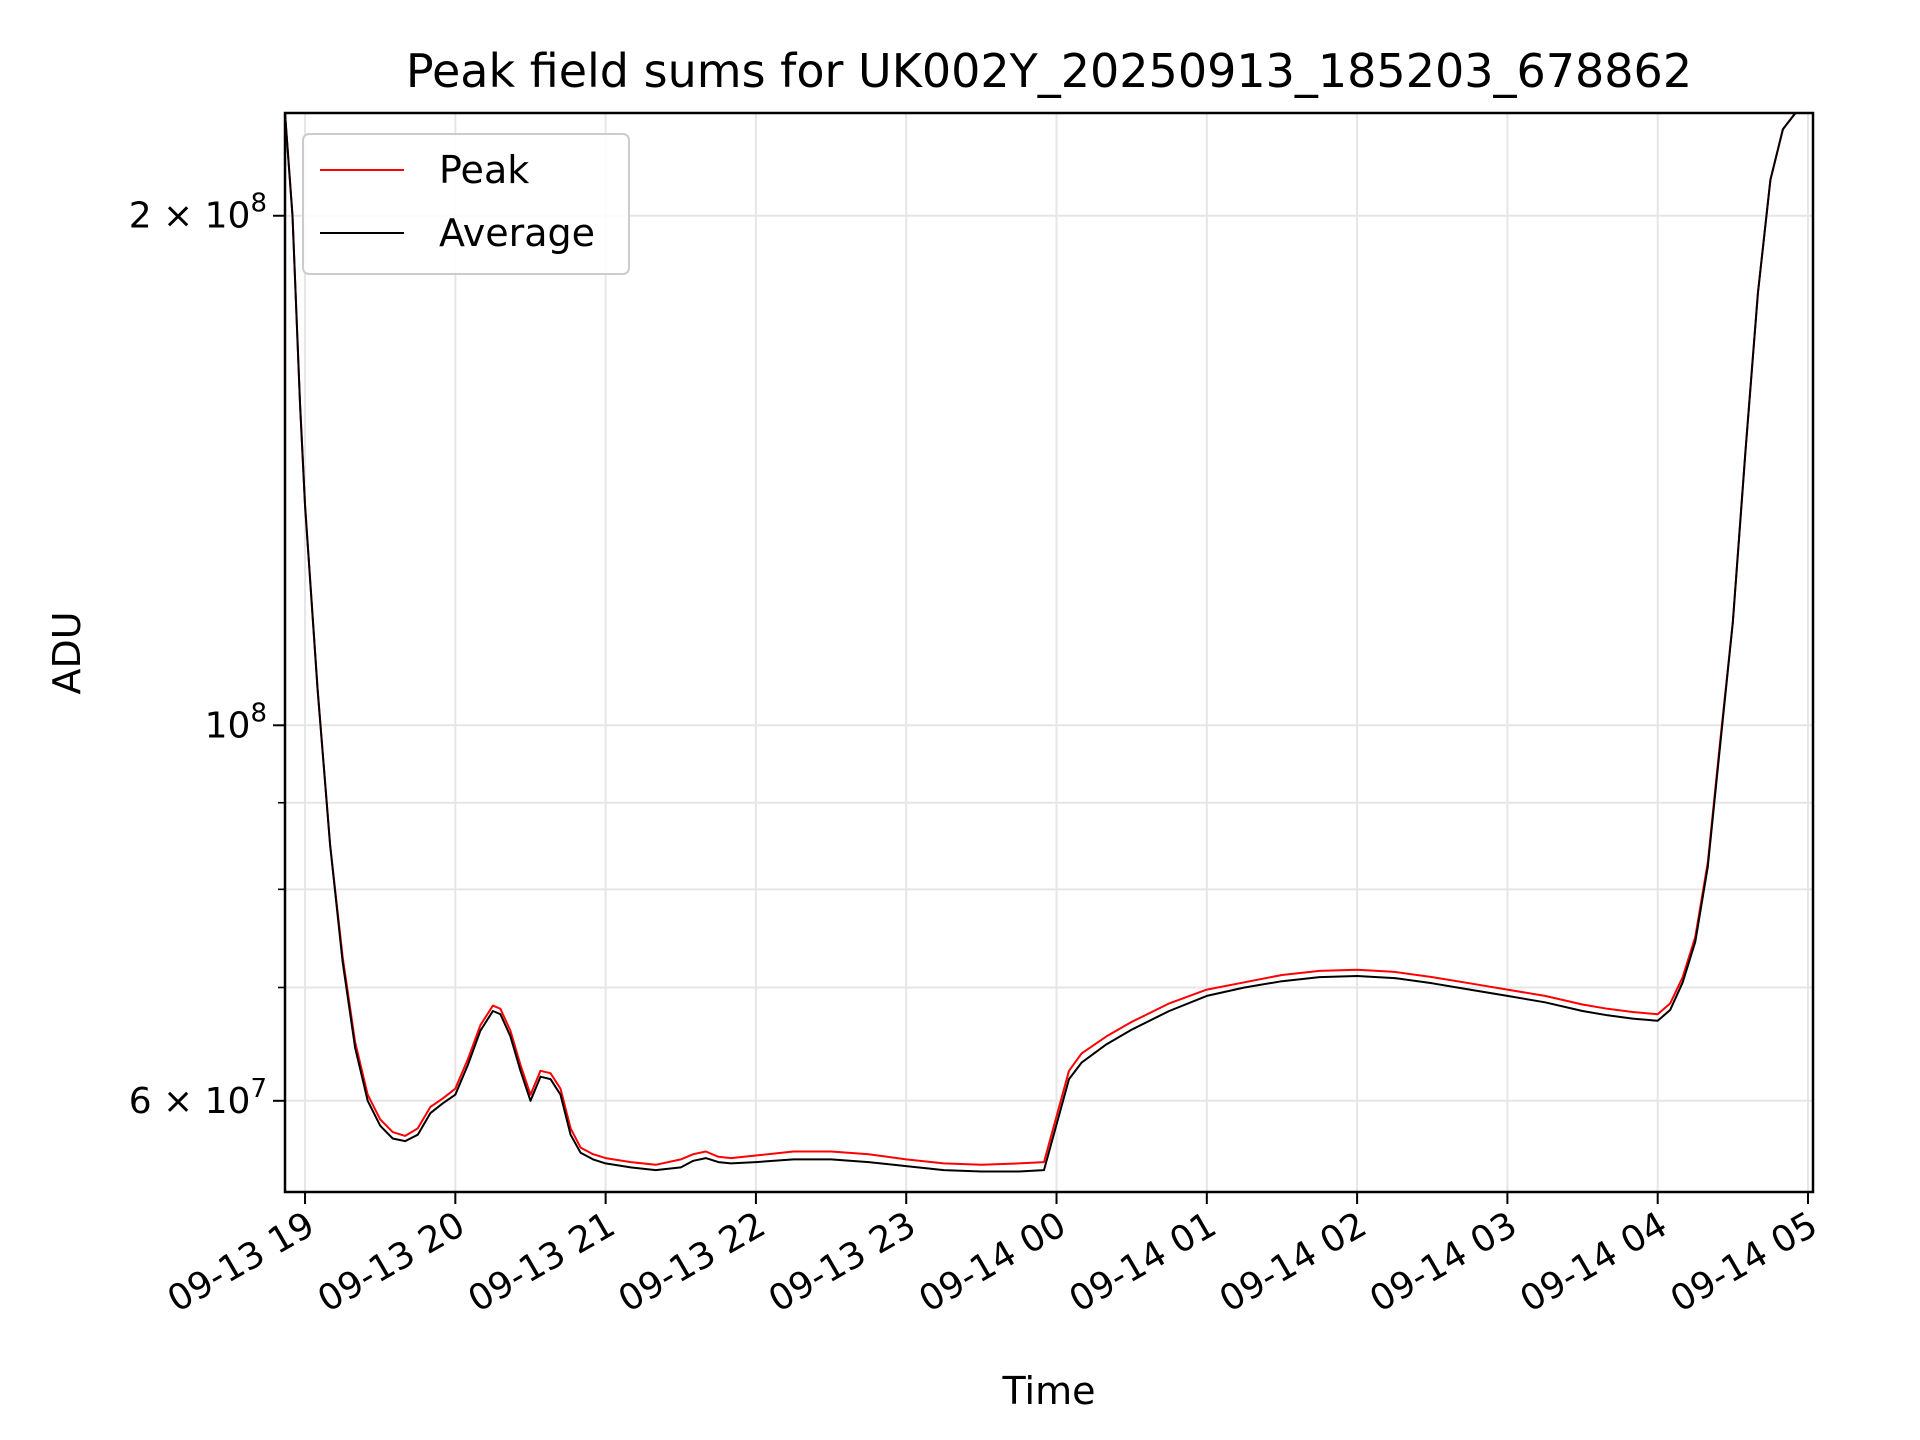 This screenshot has width=1920, height=1440. I want to click on x-tick-label: 09-14 03, so click(1443, 1262).